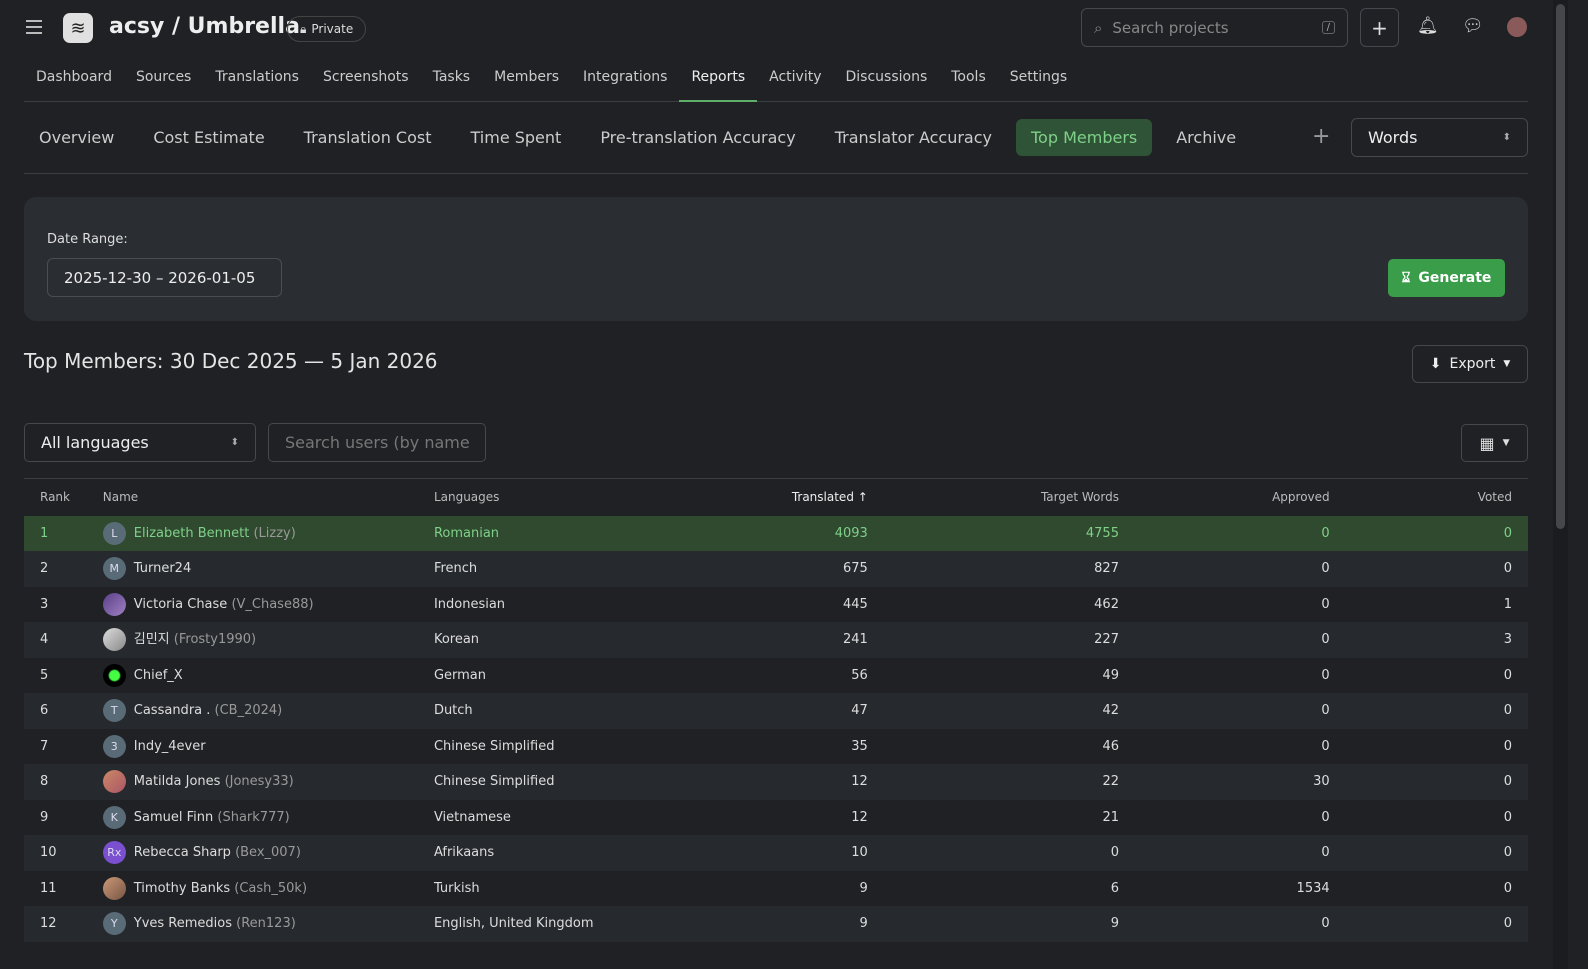 This screenshot has height=969, width=1588. I want to click on select-arrows-icon: ⬍, so click(1506, 137).